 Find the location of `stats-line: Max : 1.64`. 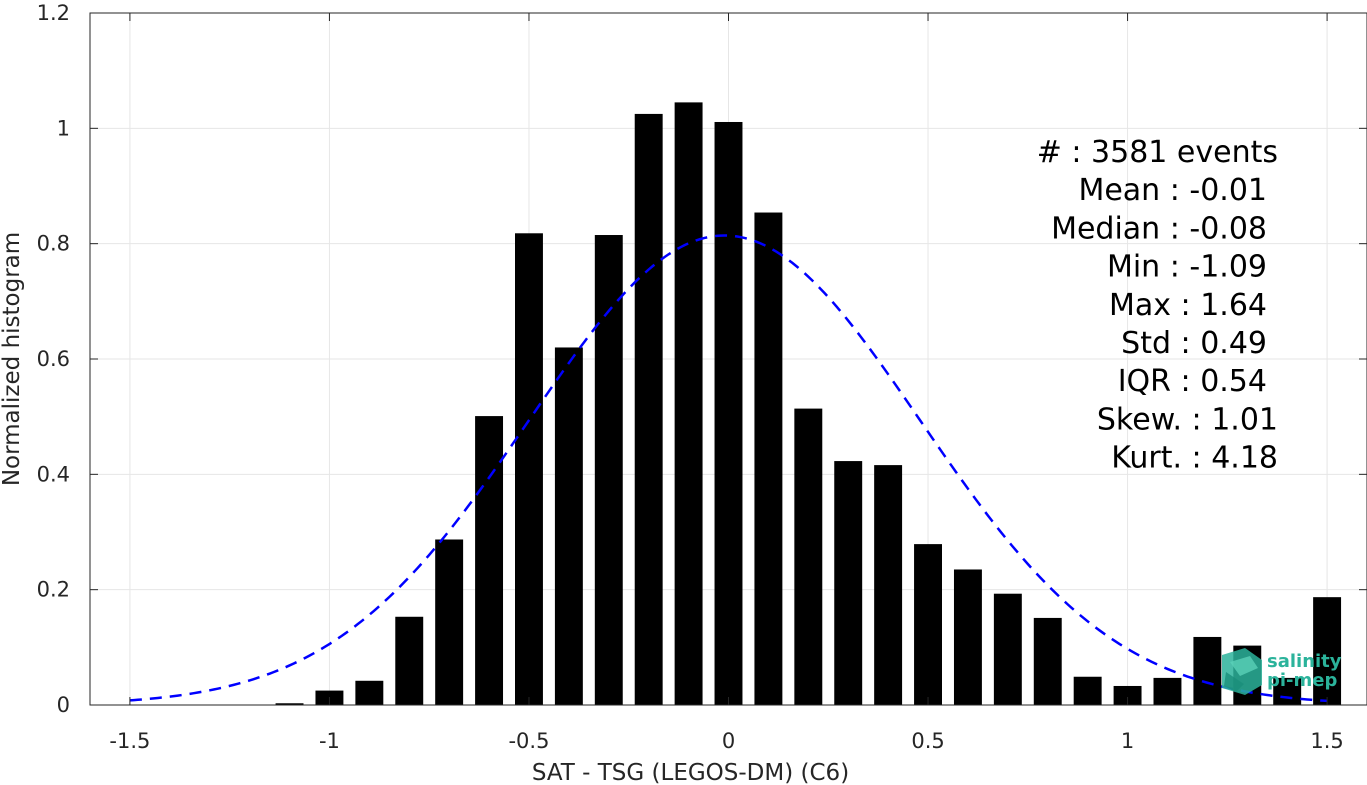

stats-line: Max : 1.64 is located at coordinates (1188, 305).